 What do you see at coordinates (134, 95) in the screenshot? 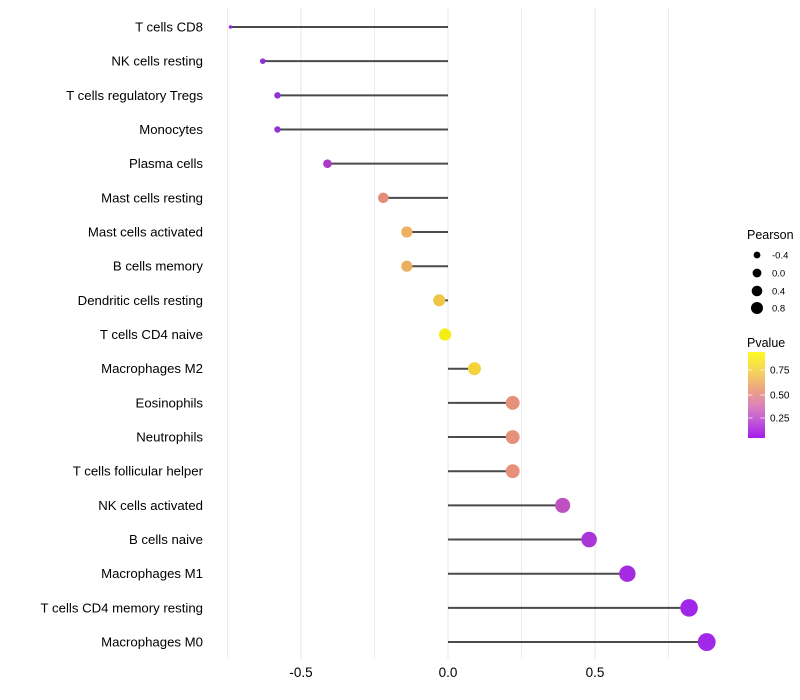
I see `y-axis-label: T cells regulatory Tregs` at bounding box center [134, 95].